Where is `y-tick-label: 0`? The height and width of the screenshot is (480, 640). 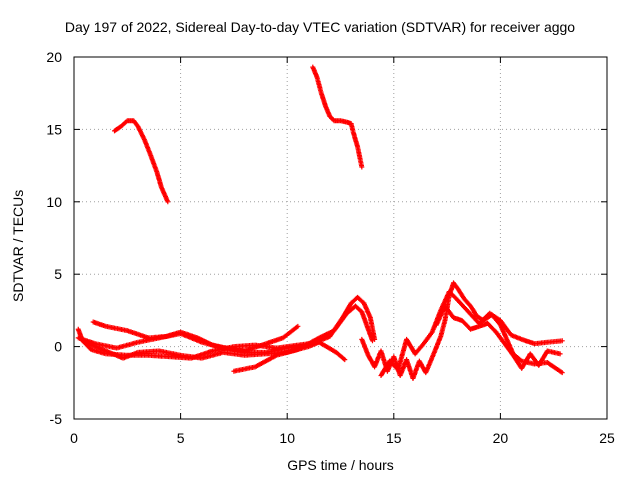 y-tick-label: 0 is located at coordinates (58, 347).